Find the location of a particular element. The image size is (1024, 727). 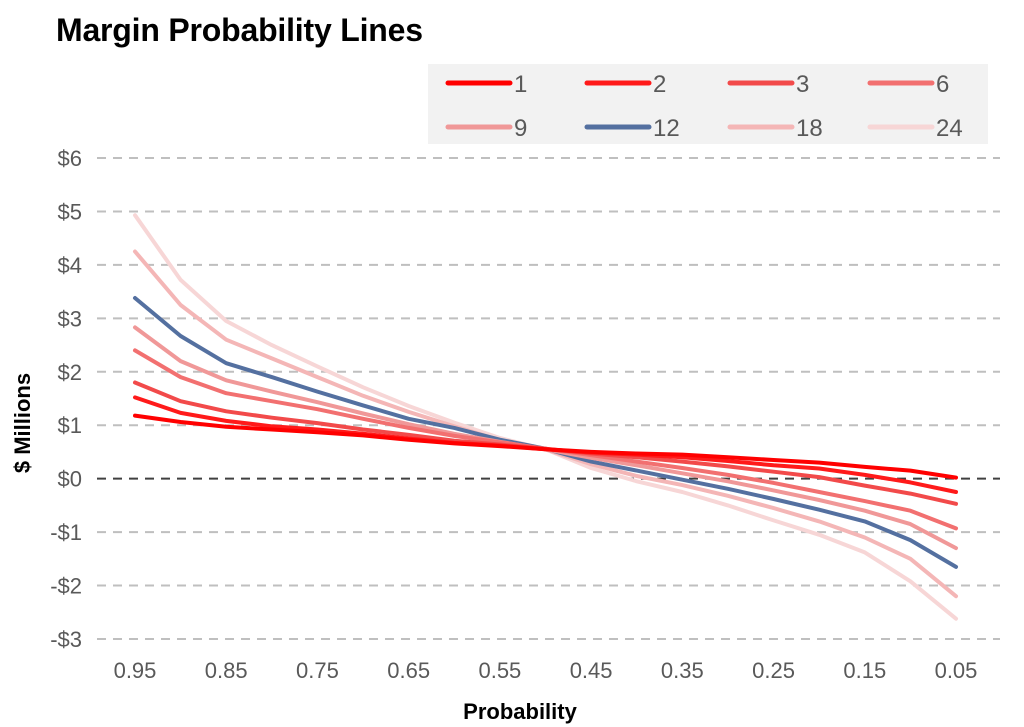

legend-label-12: 12 is located at coordinates (666, 128).